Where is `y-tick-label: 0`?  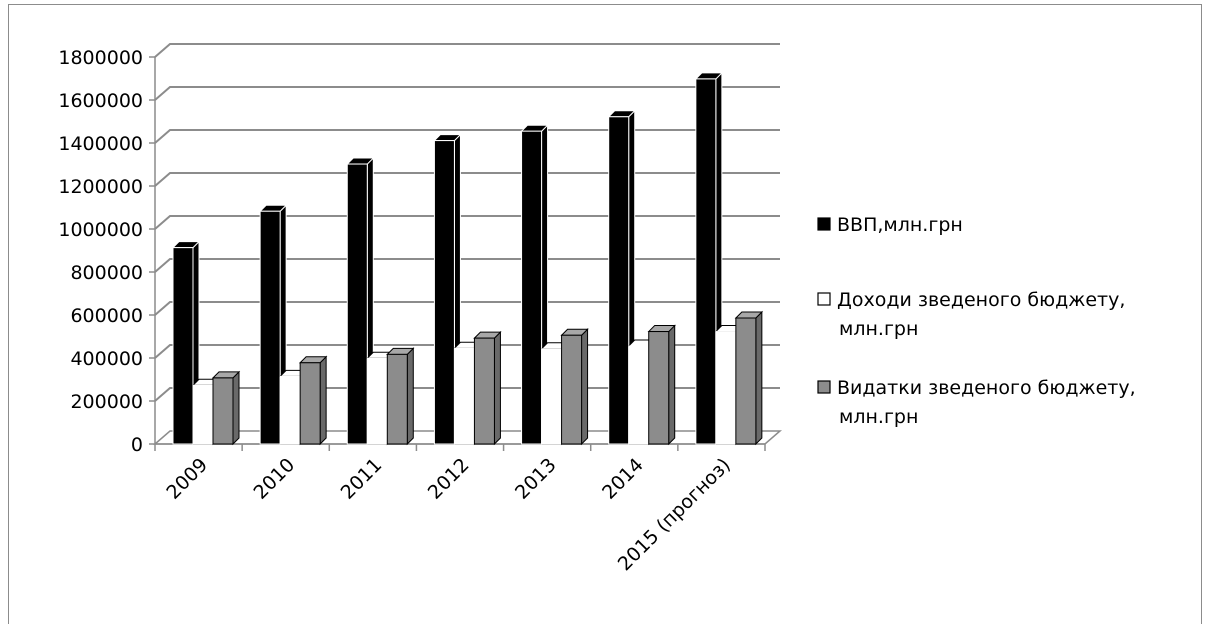
y-tick-label: 0 is located at coordinates (137, 445).